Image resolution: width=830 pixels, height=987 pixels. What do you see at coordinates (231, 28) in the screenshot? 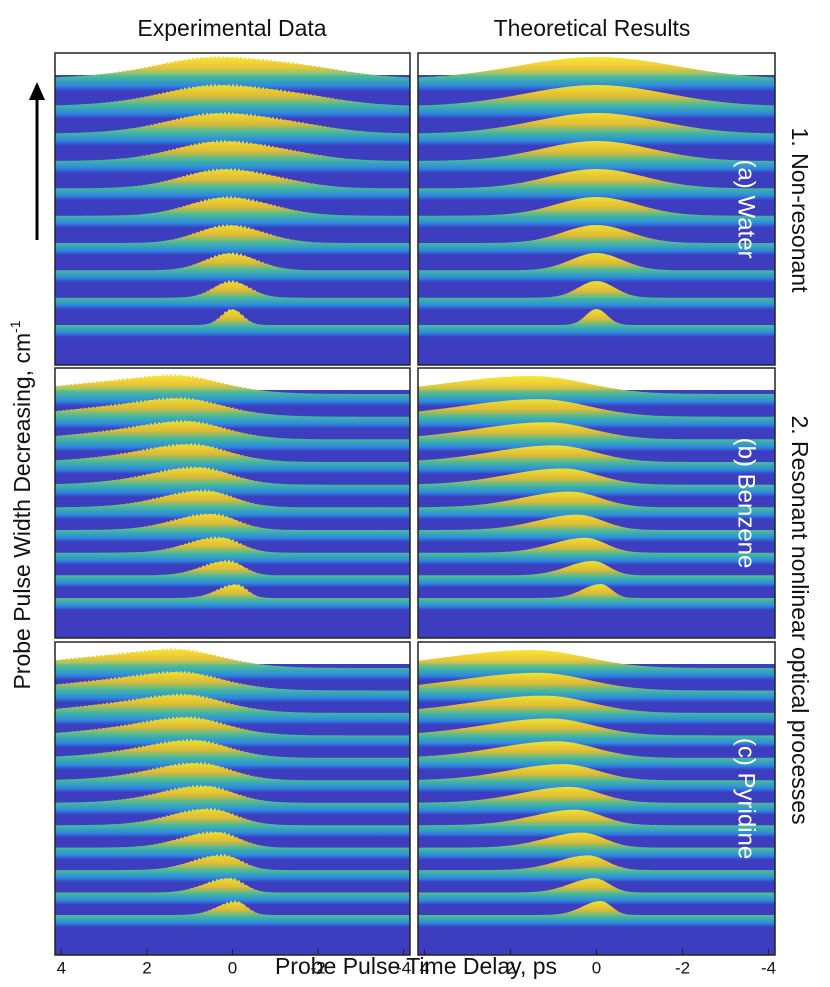
I see `column-title: Experimental Data` at bounding box center [231, 28].